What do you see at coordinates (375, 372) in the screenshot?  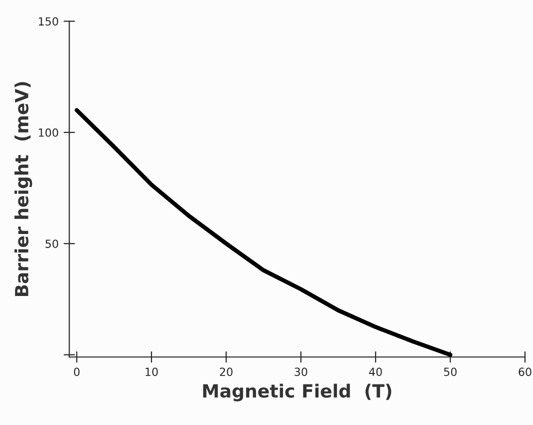 I see `x-tick-label: 40` at bounding box center [375, 372].